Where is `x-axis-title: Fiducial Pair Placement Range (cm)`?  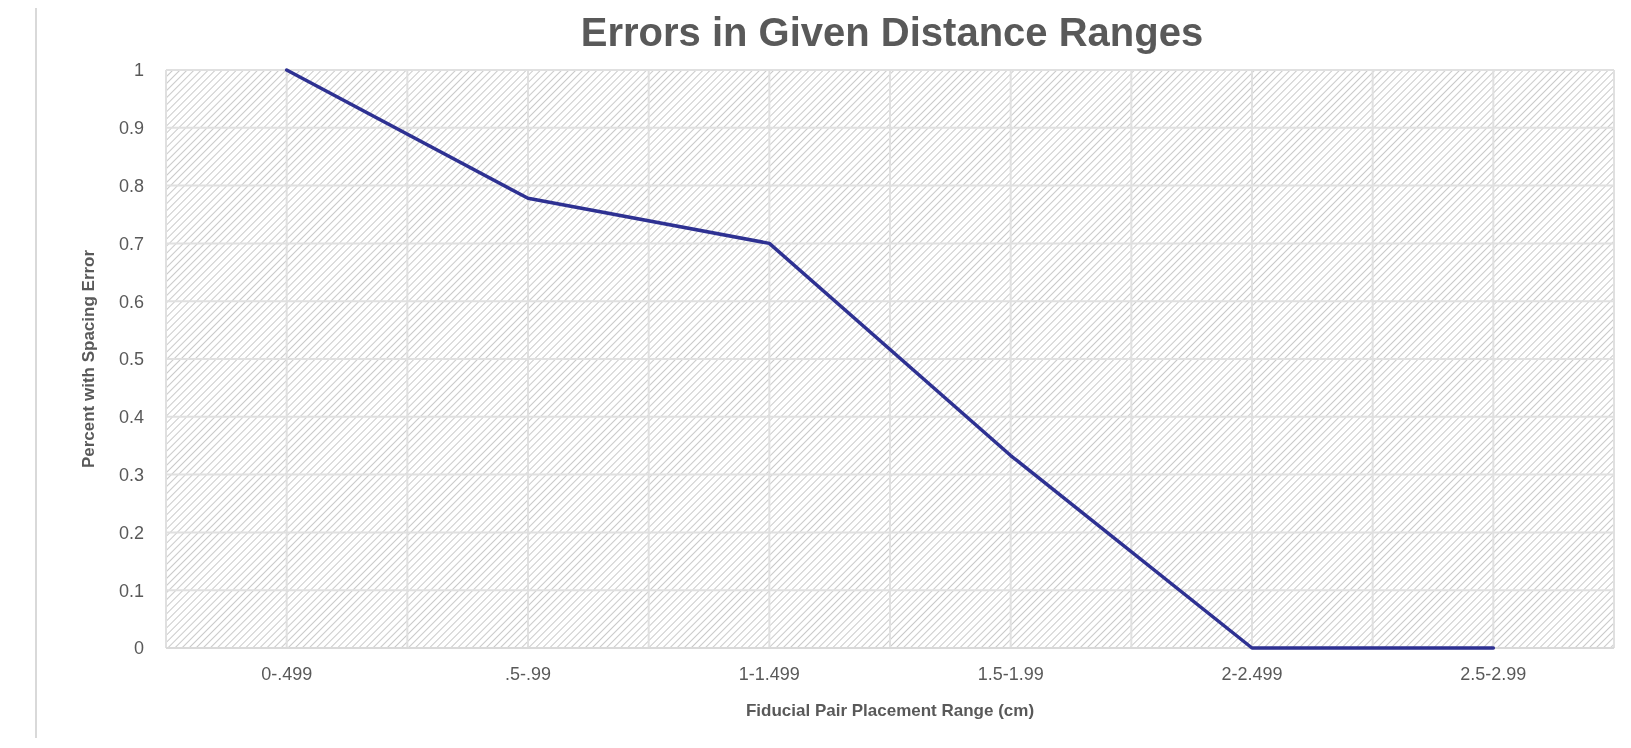
x-axis-title: Fiducial Pair Placement Range (cm) is located at coordinates (890, 710).